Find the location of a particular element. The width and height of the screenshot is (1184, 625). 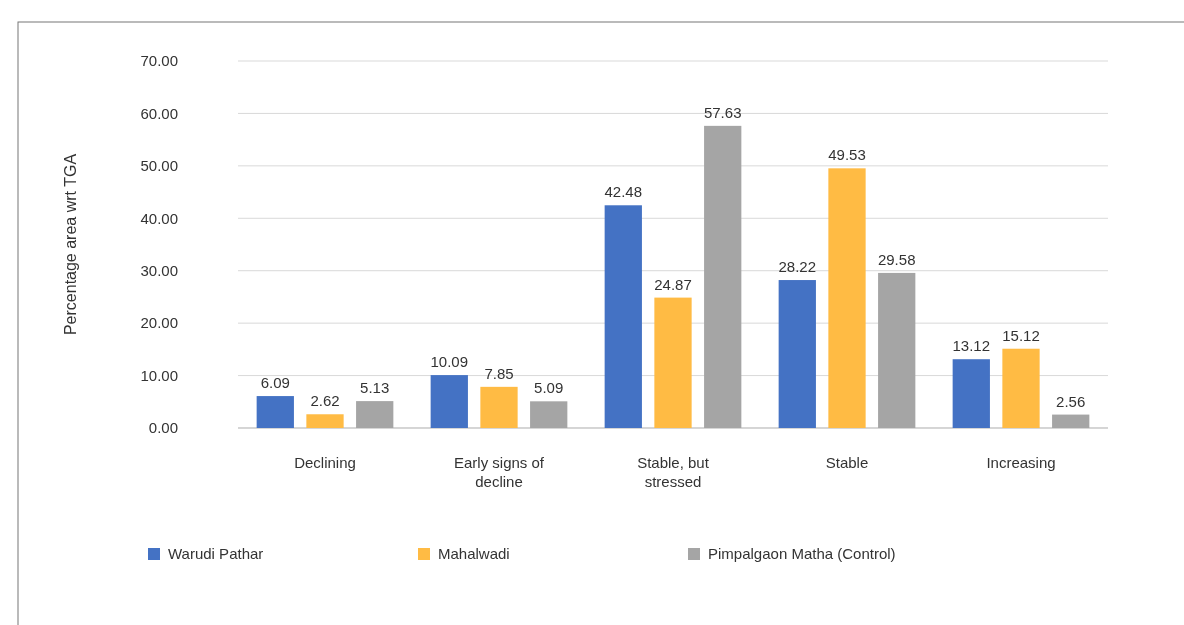

x-tick-label: Stable, but stressed is located at coordinates (673, 472).